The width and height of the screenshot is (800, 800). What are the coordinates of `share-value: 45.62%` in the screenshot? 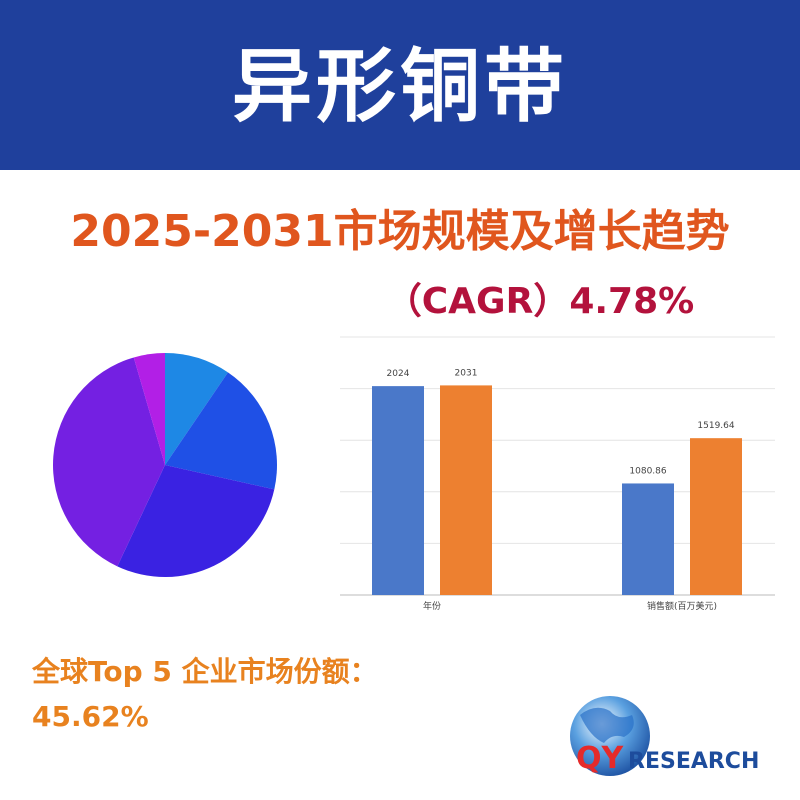 It's located at (90, 716).